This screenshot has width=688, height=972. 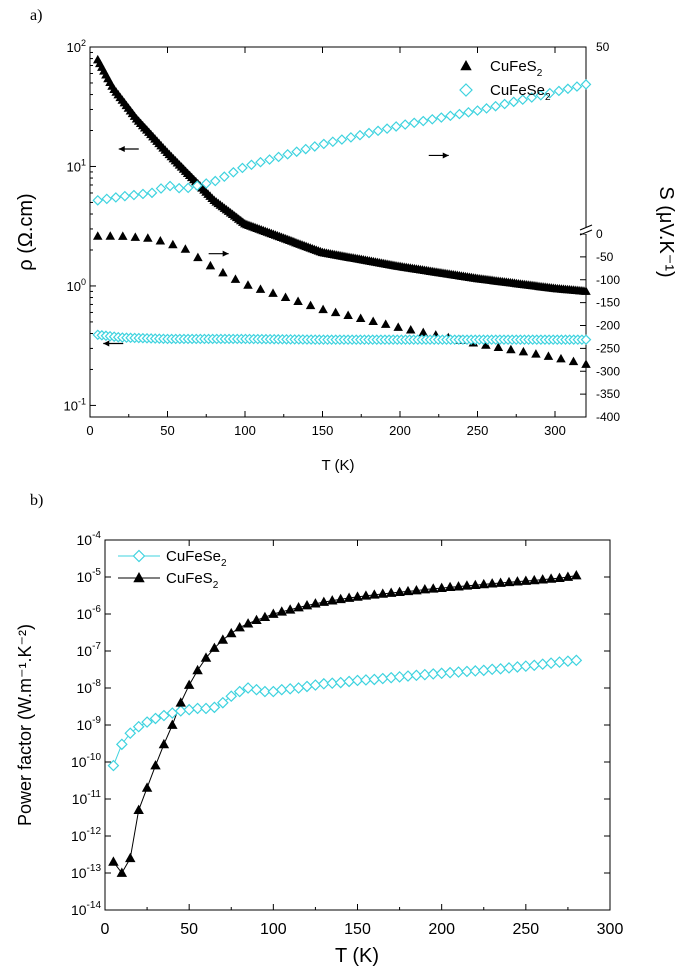 What do you see at coordinates (75, 404) in the screenshot?
I see `chart-a-y-left-tick-label: 10⁻¹` at bounding box center [75, 404].